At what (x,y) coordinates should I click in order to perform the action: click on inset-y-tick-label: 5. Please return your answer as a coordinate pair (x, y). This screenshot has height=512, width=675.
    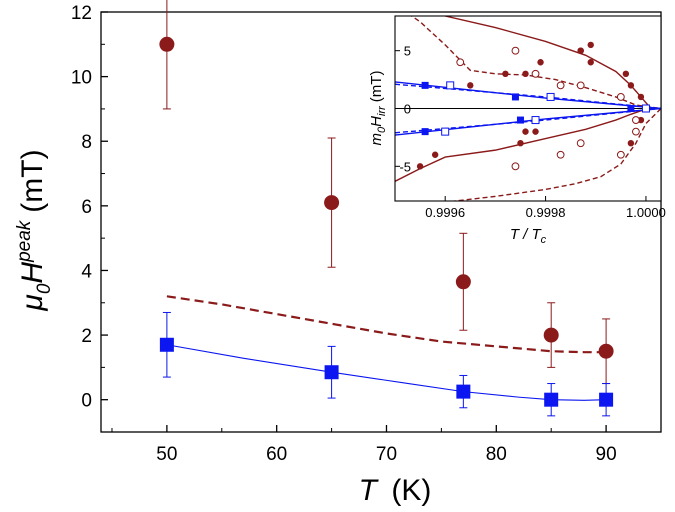
    Looking at the image, I should click on (407, 51).